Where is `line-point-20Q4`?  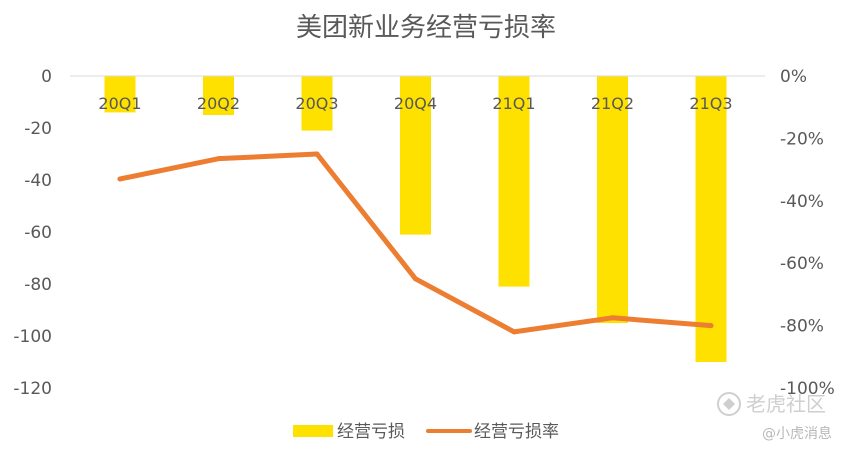 line-point-20Q4 is located at coordinates (415, 279).